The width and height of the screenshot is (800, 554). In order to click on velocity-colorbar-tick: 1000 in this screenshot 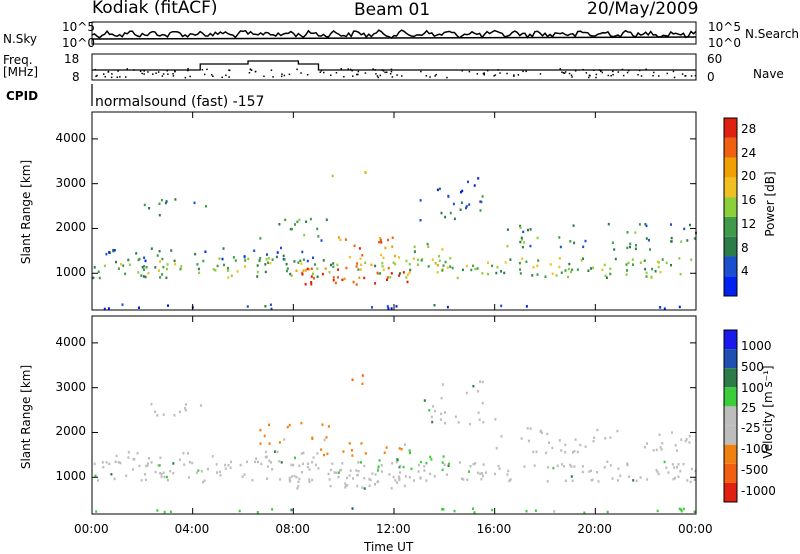, I will do `click(756, 346)`.